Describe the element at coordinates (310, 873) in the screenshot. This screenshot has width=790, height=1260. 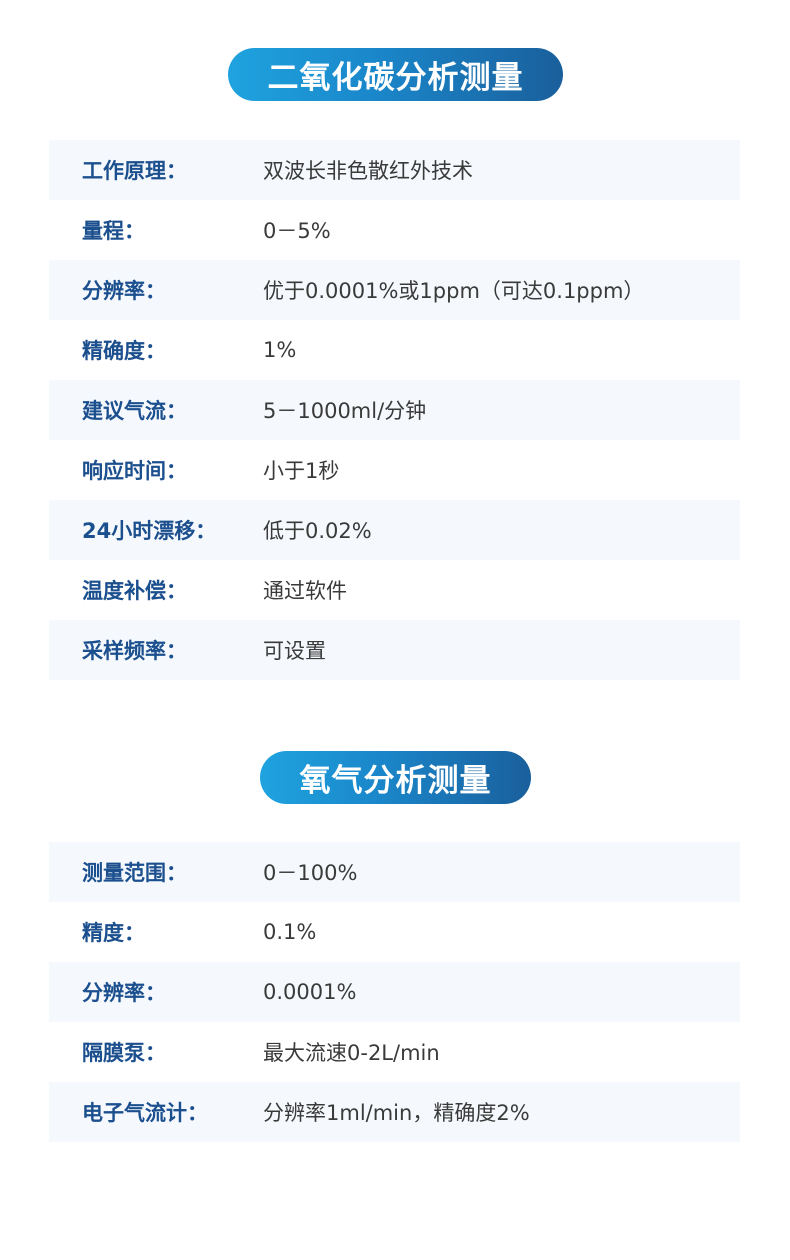
I see `spec-value: 0－100%` at that location.